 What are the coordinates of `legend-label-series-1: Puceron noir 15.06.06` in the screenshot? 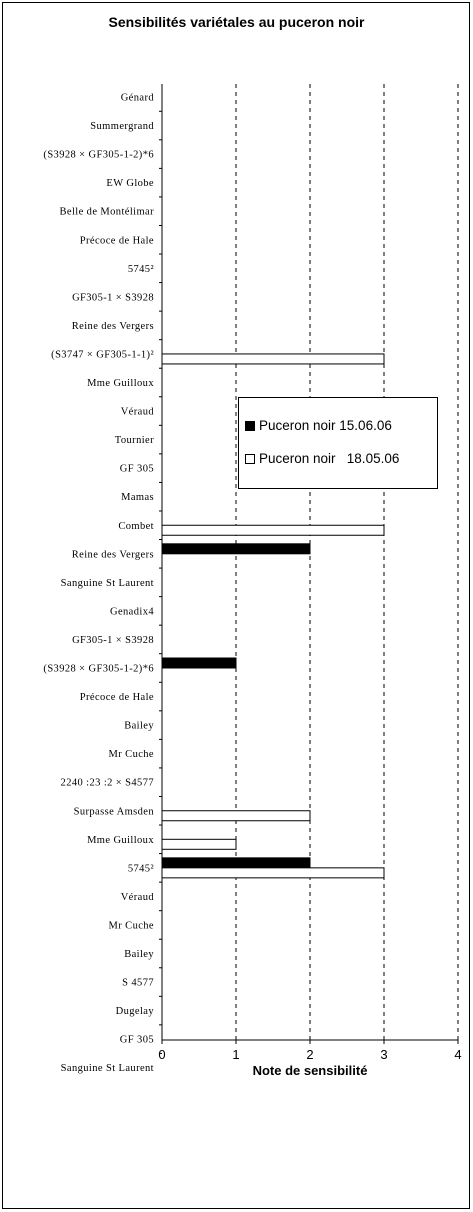 It's located at (325, 425).